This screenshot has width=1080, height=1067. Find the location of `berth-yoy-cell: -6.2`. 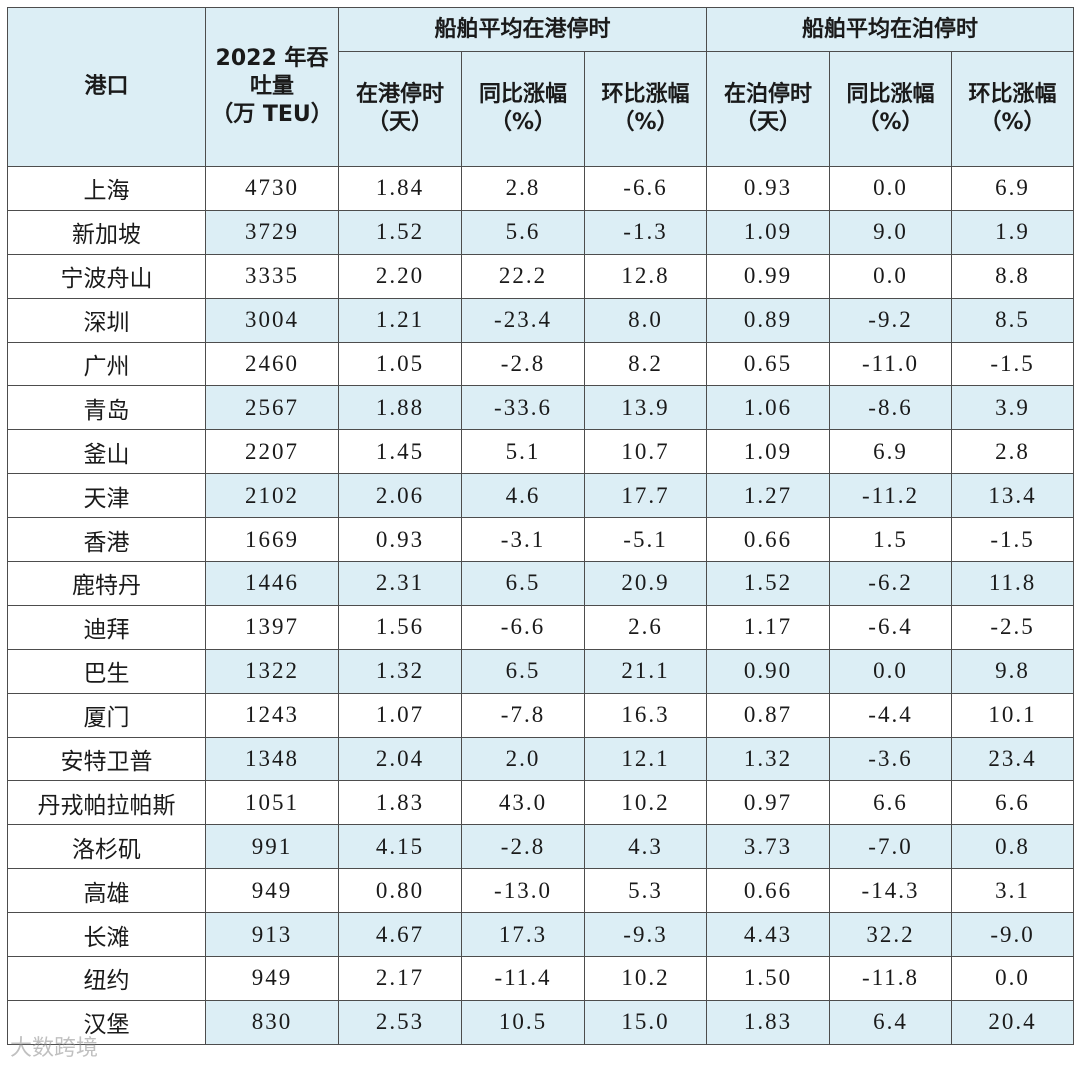

berth-yoy-cell: -6.2 is located at coordinates (891, 583).